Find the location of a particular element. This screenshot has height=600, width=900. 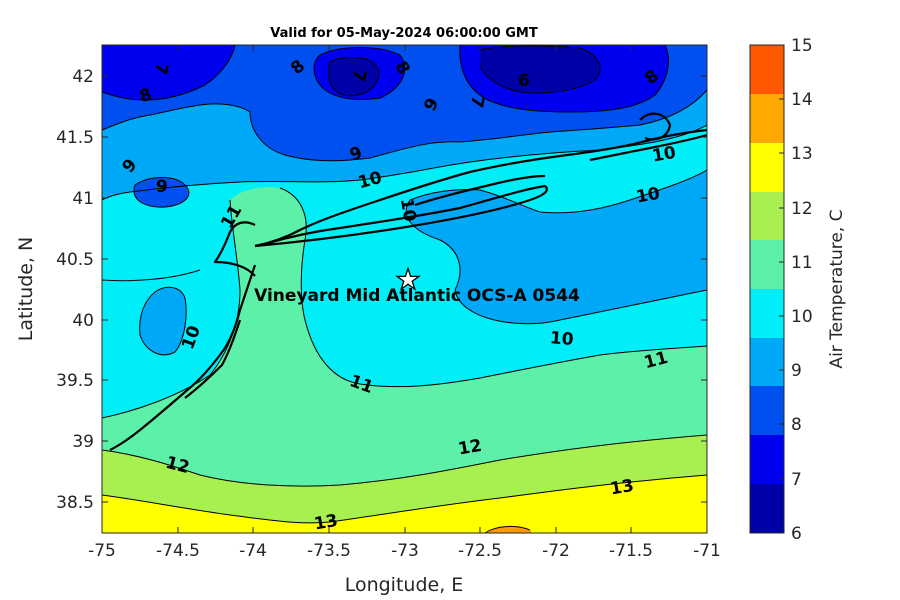

colorbar-tick-label: 12 is located at coordinates (802, 209).